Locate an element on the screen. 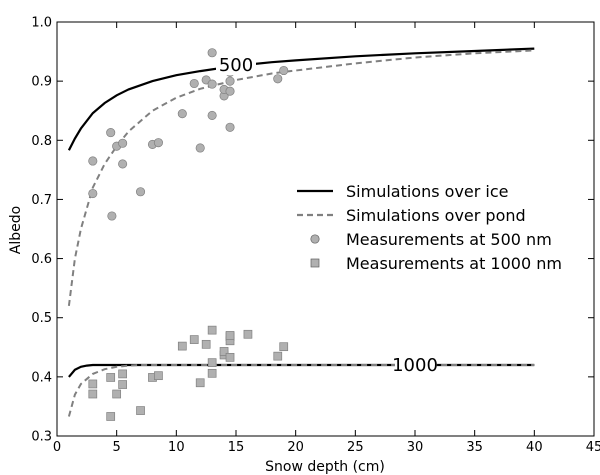  curve-label: 1000 is located at coordinates (415, 365).